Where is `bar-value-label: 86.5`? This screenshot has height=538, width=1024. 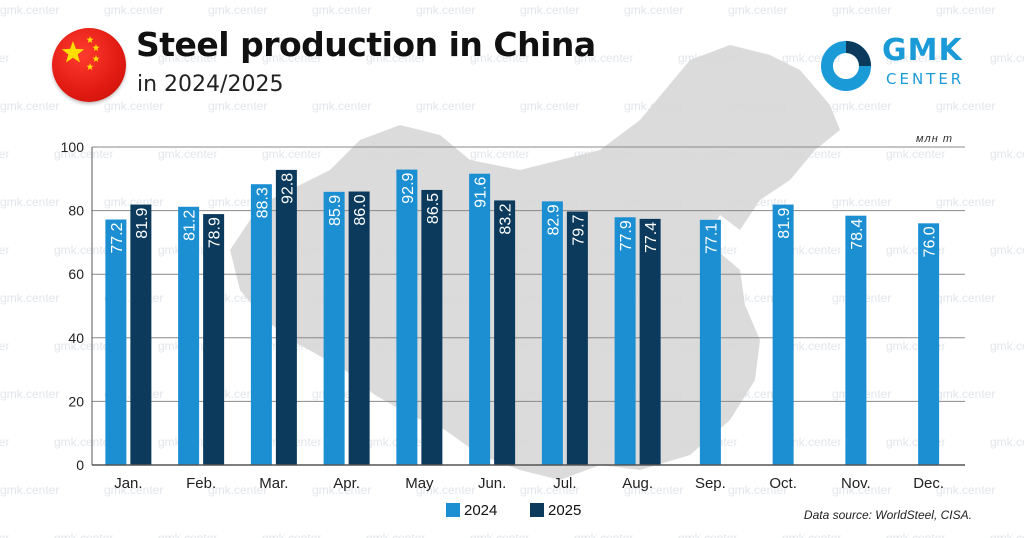 bar-value-label: 86.5 is located at coordinates (433, 208).